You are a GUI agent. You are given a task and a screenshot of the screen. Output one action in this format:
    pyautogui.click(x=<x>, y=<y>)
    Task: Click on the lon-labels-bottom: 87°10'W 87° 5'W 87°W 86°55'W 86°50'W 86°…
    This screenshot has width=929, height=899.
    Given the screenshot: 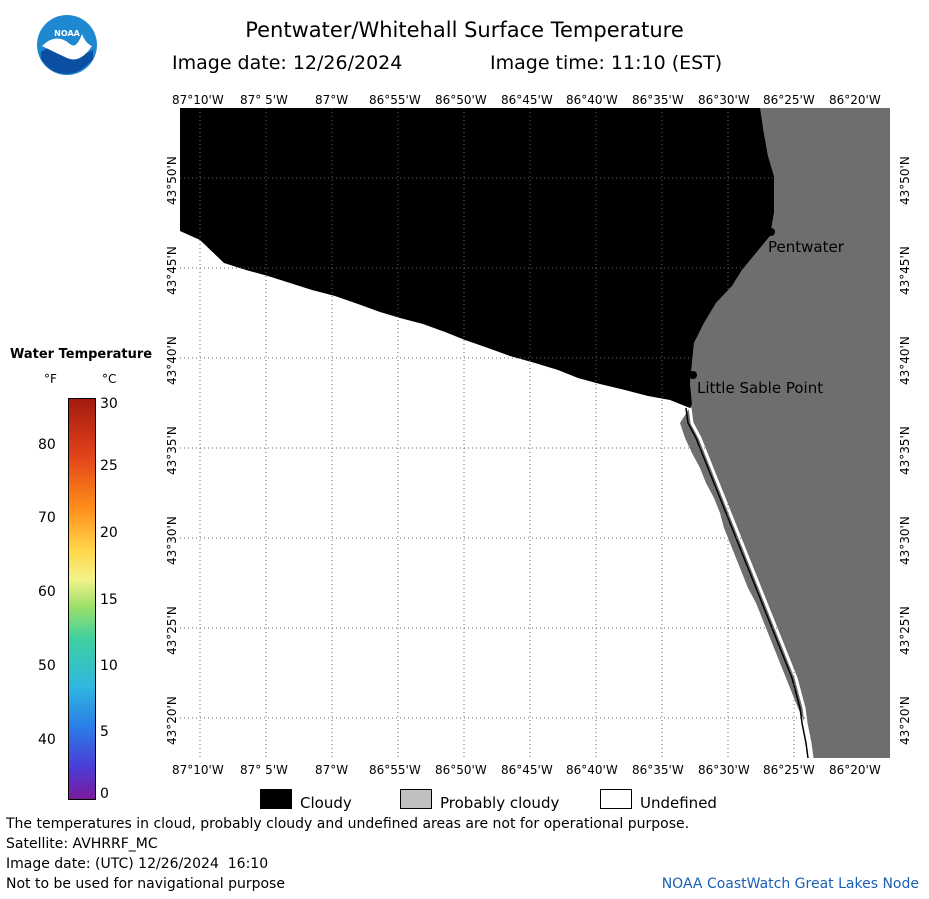 What is the action you would take?
    pyautogui.click(x=464, y=770)
    